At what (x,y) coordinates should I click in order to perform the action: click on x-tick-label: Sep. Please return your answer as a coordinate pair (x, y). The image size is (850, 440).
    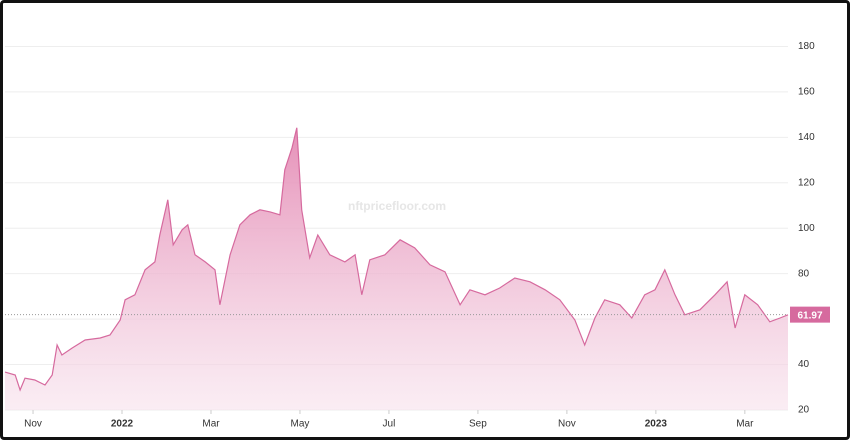
    Looking at the image, I should click on (478, 424).